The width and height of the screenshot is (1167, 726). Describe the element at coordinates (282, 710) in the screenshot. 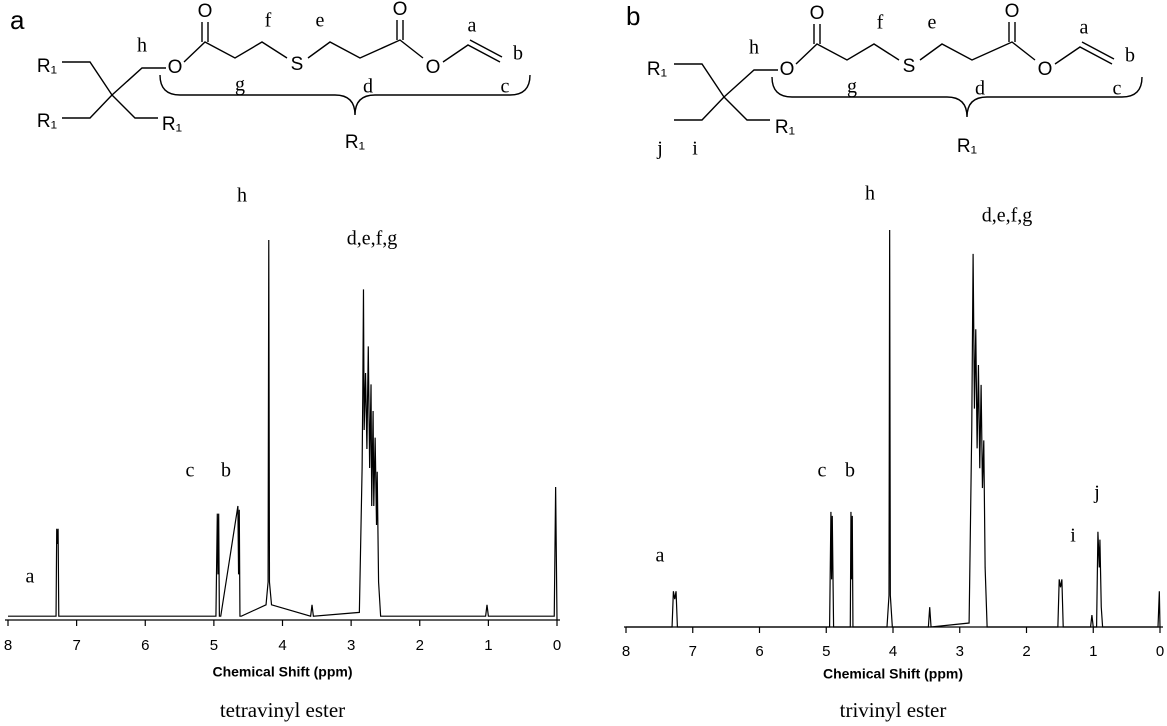

I see `caption: tetravinyl ester` at that location.